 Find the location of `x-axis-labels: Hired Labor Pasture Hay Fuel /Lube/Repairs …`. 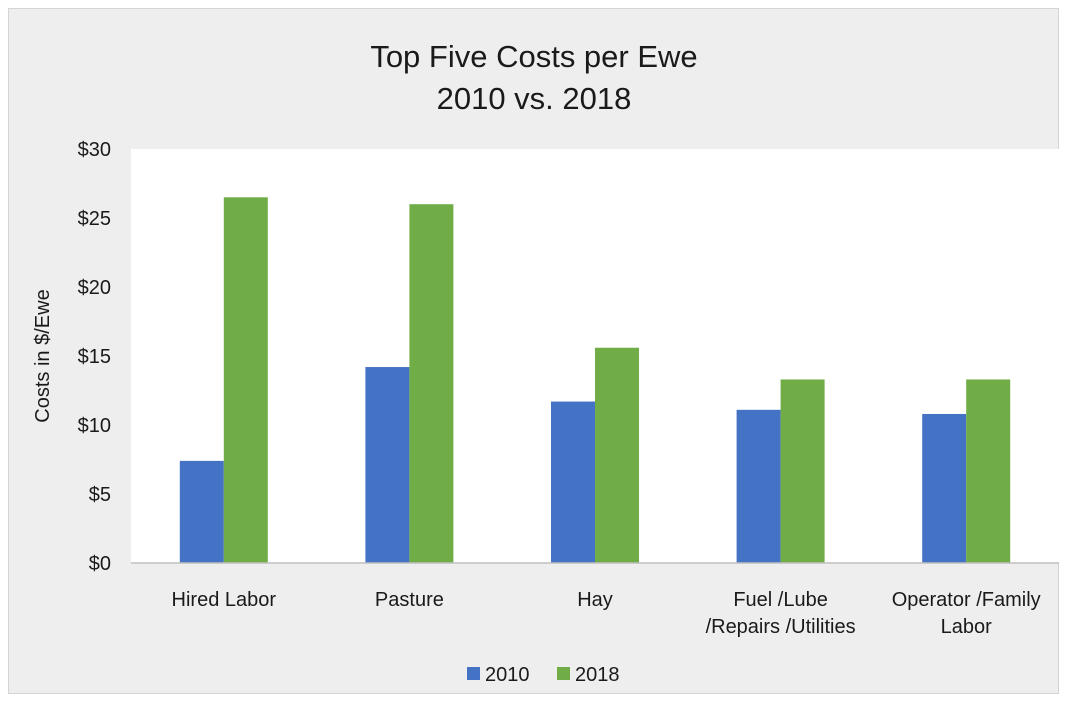

x-axis-labels: Hired Labor Pasture Hay Fuel /Lube/Repairs … is located at coordinates (606, 613).